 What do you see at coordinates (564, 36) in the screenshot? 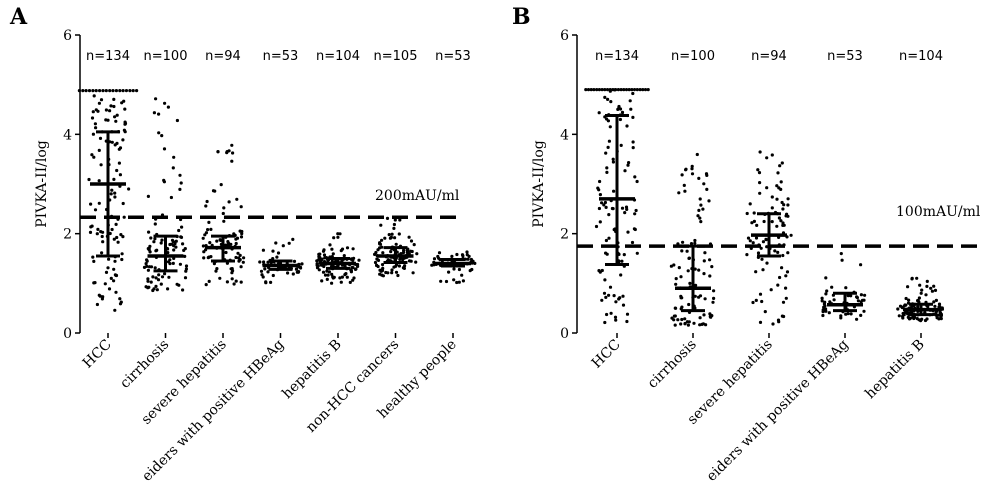
I see `panel-b-y-tick-label: 6` at bounding box center [564, 36].